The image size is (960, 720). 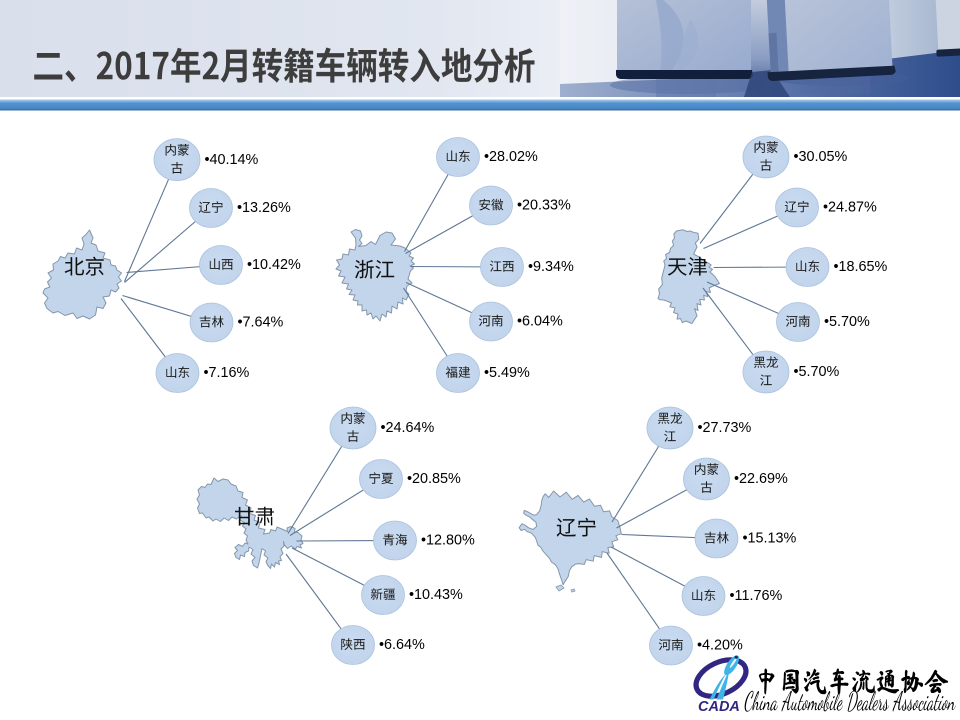 I want to click on svg-text: CADA, so click(x=719, y=707).